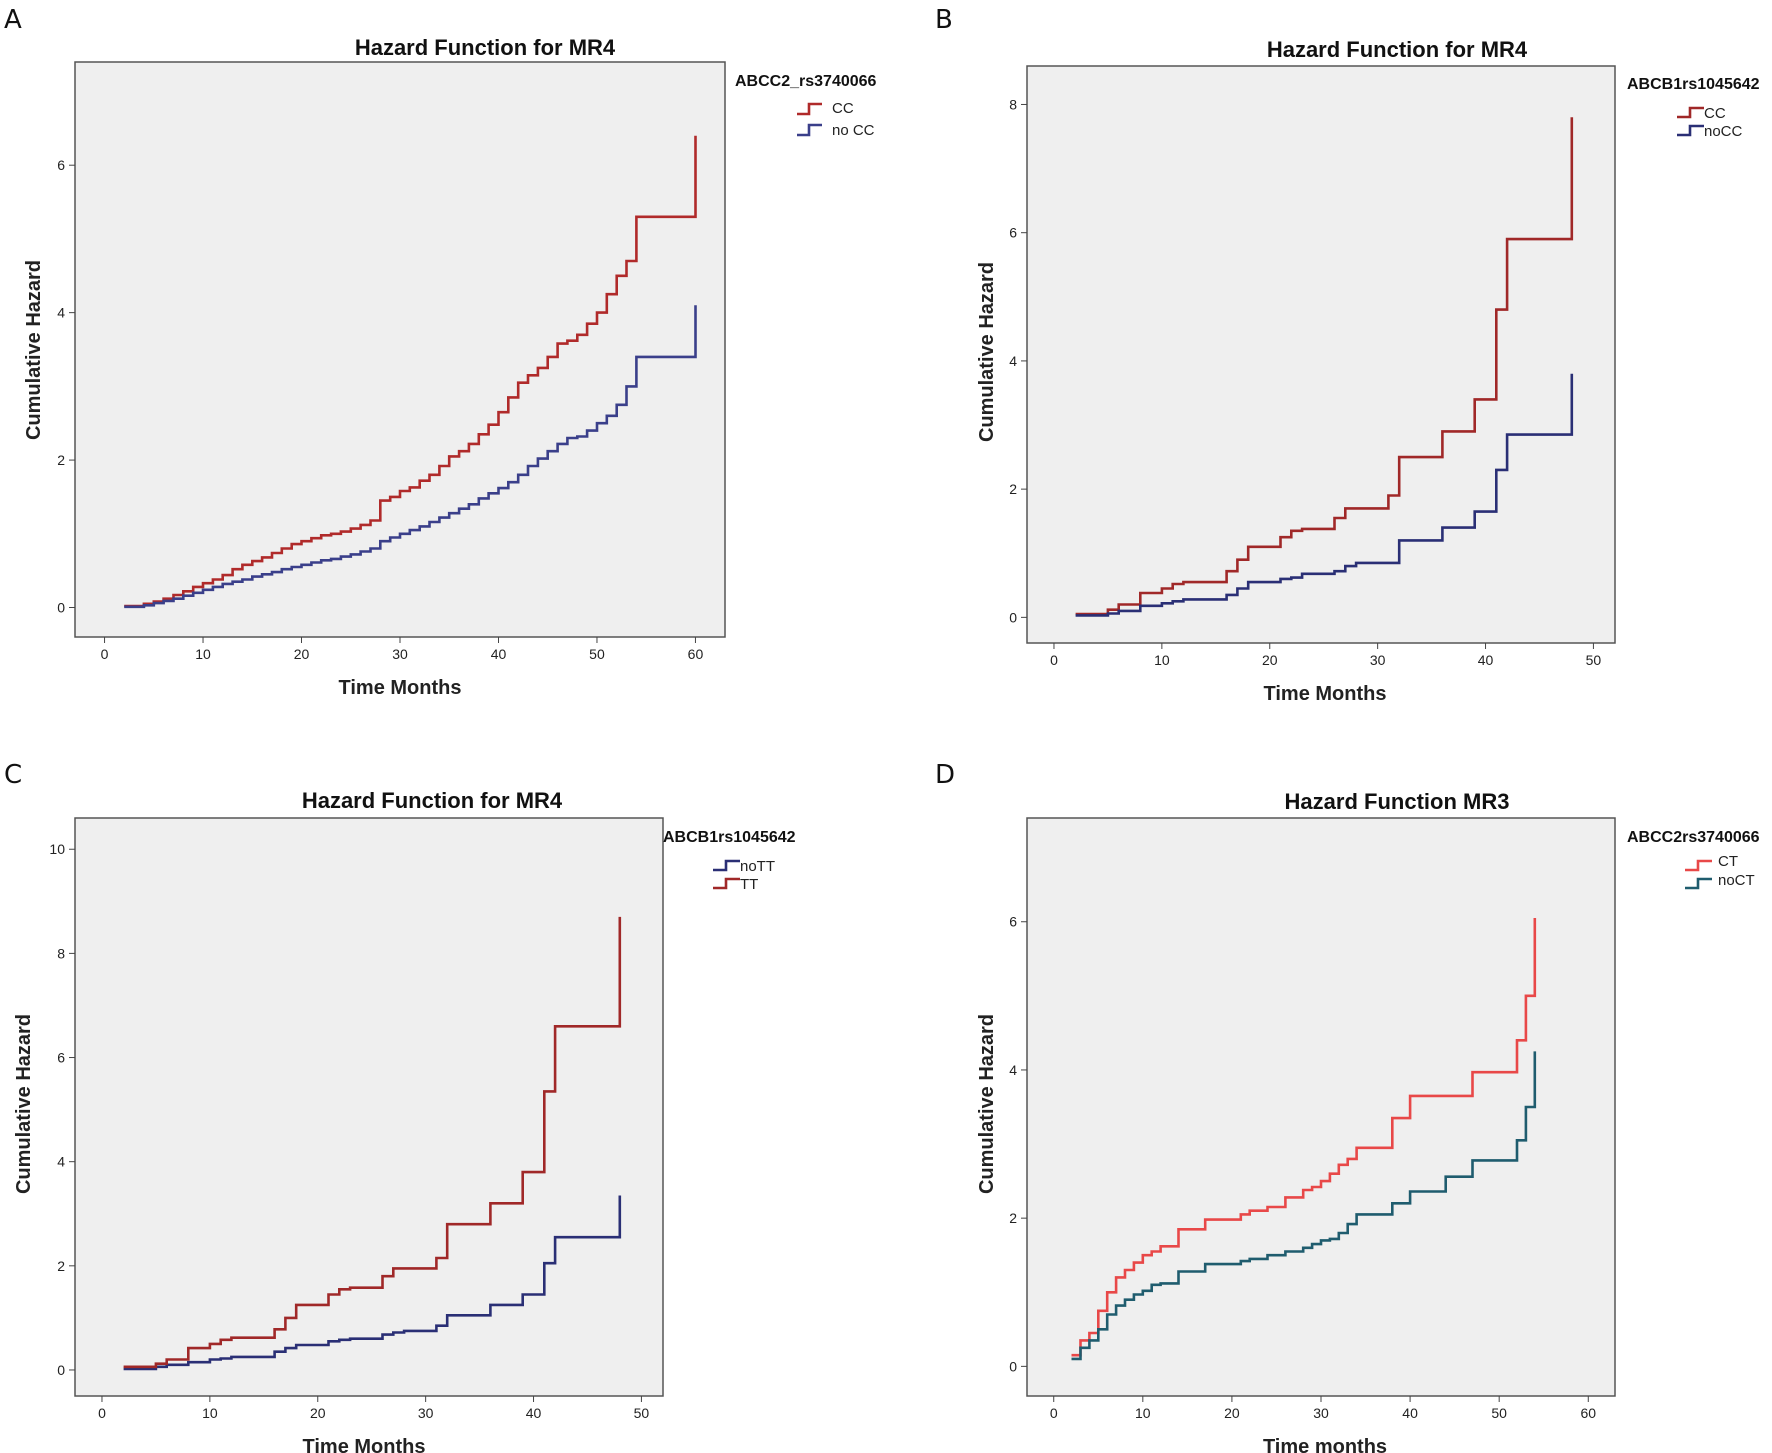 The height and width of the screenshot is (1453, 1772). Describe the element at coordinates (749, 884) in the screenshot. I see `legend-label-tt: TT` at that location.